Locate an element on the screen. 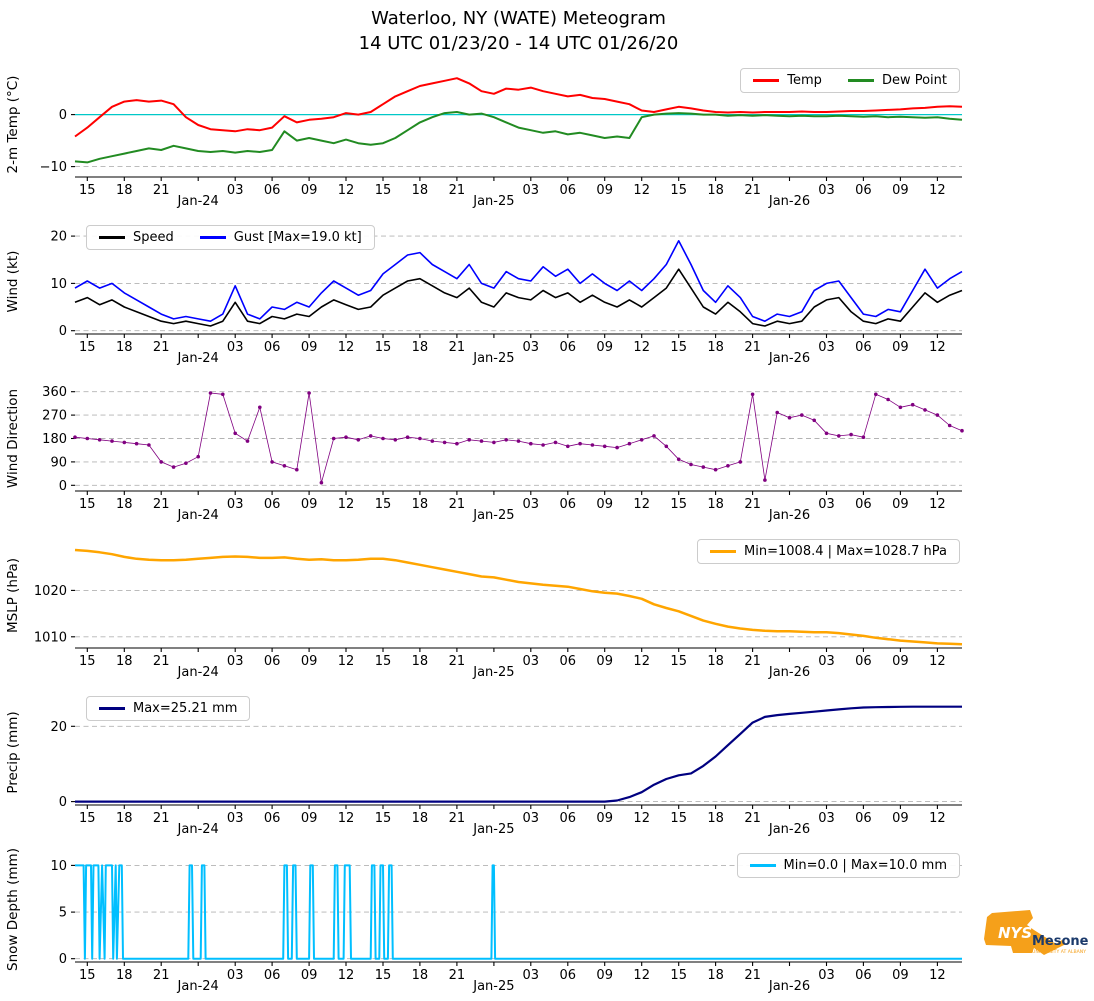 The width and height of the screenshot is (1094, 1001). temp-line-swatch is located at coordinates (766, 80).